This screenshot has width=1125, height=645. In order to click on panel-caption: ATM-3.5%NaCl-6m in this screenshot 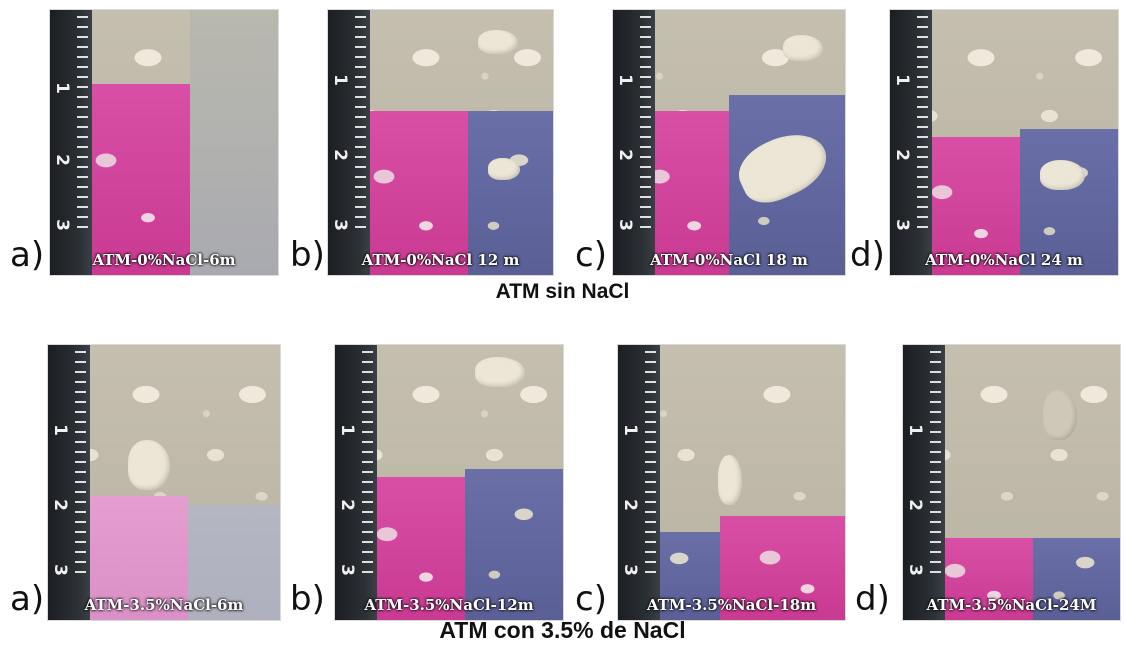, I will do `click(164, 605)`.